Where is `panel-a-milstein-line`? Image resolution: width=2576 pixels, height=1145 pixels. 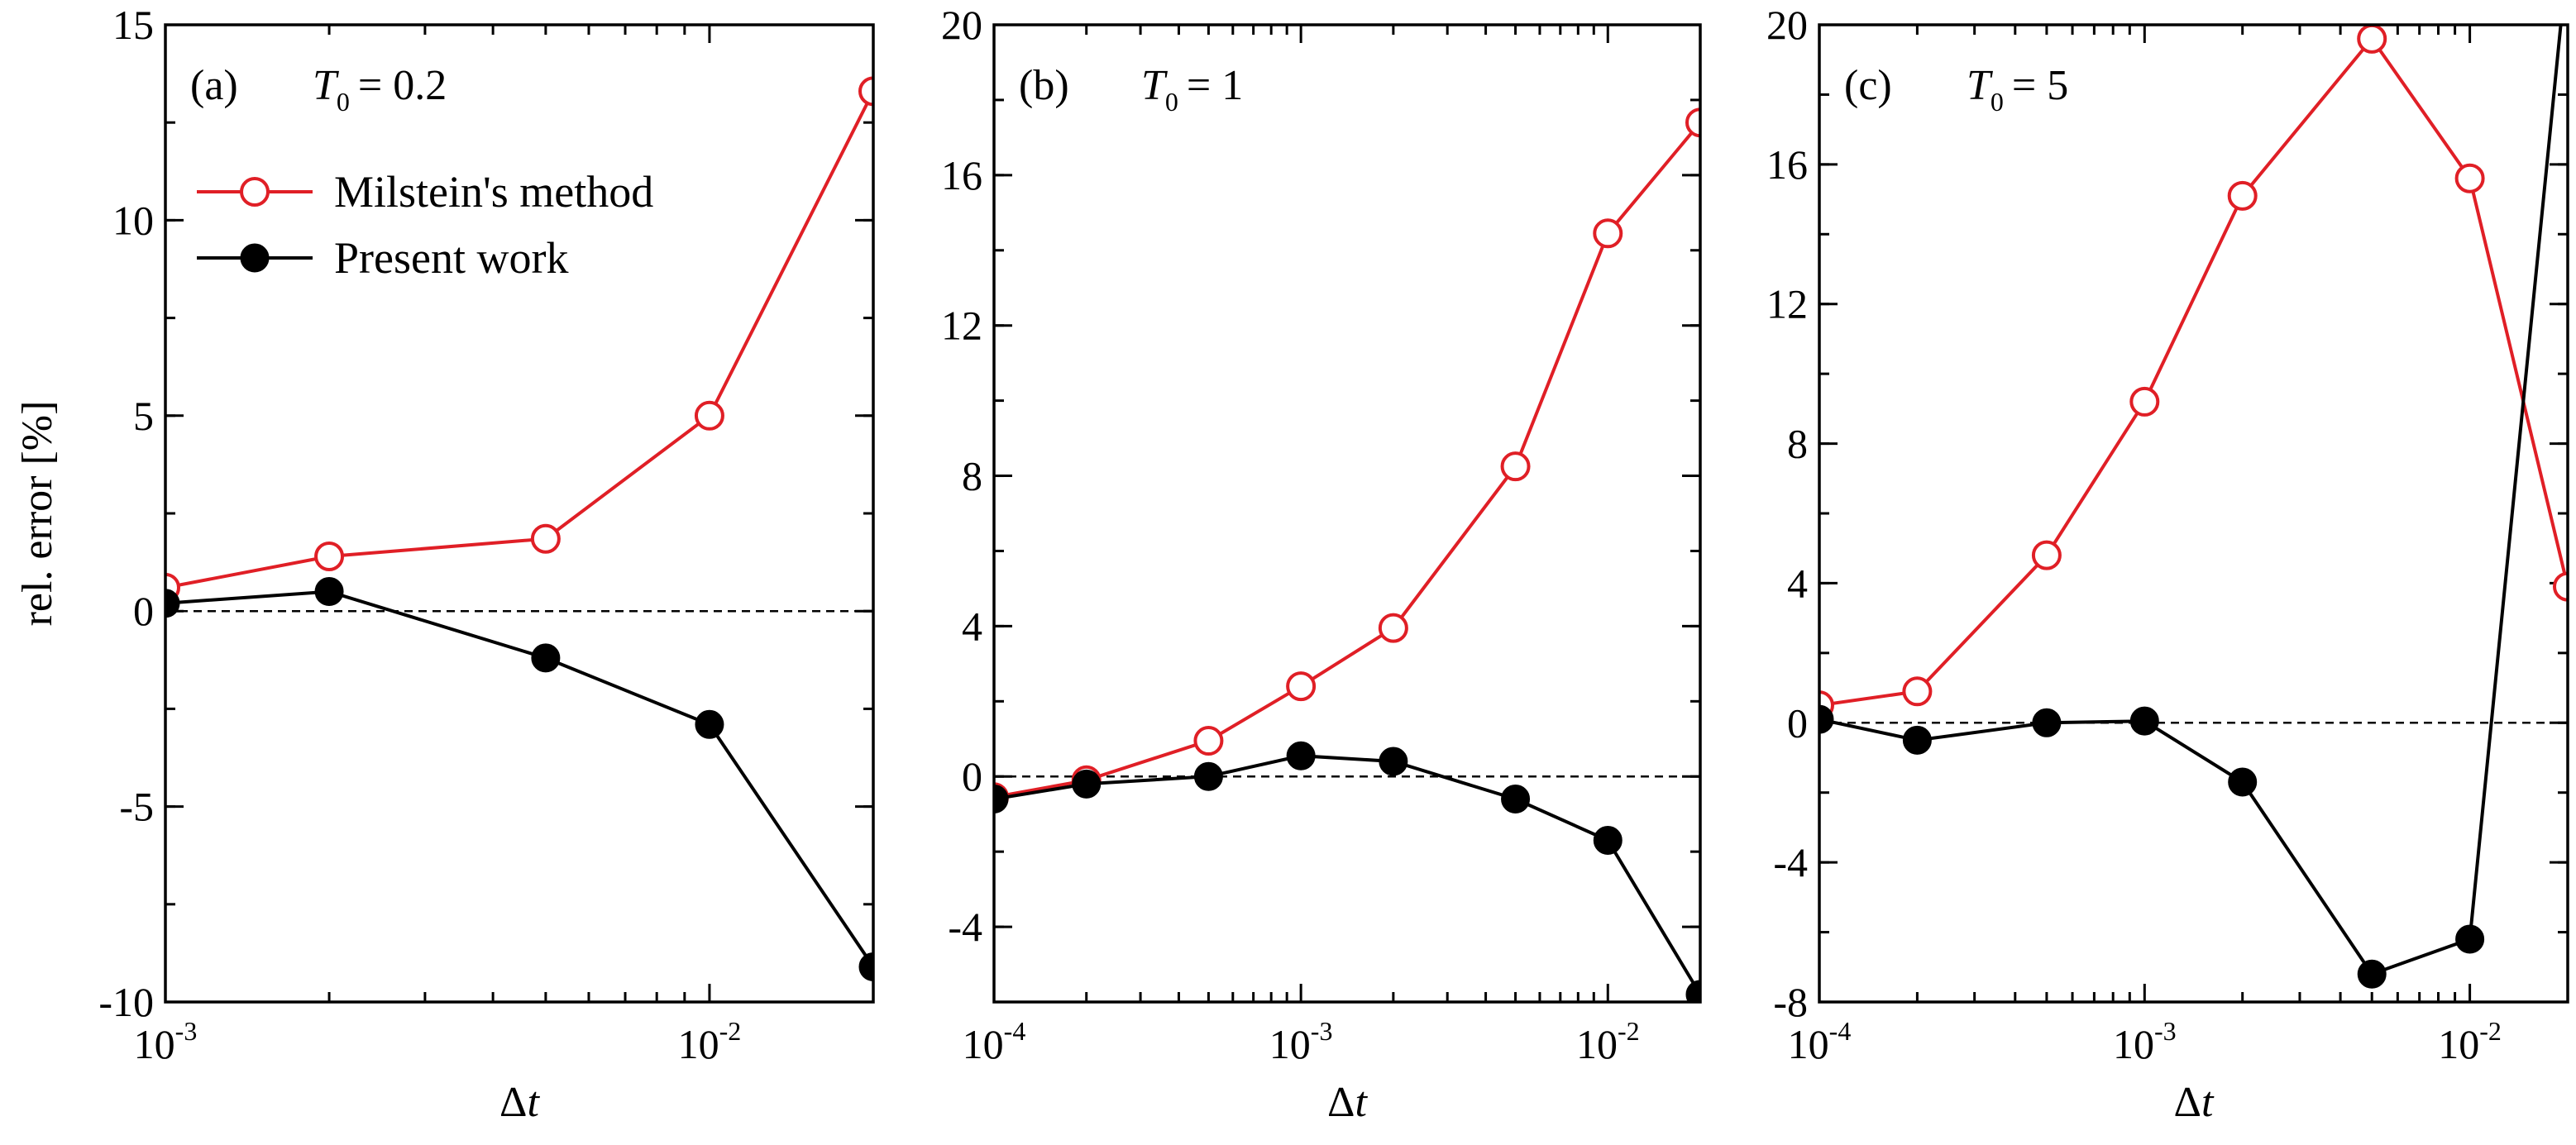
panel-a-milstein-line is located at coordinates (519, 339).